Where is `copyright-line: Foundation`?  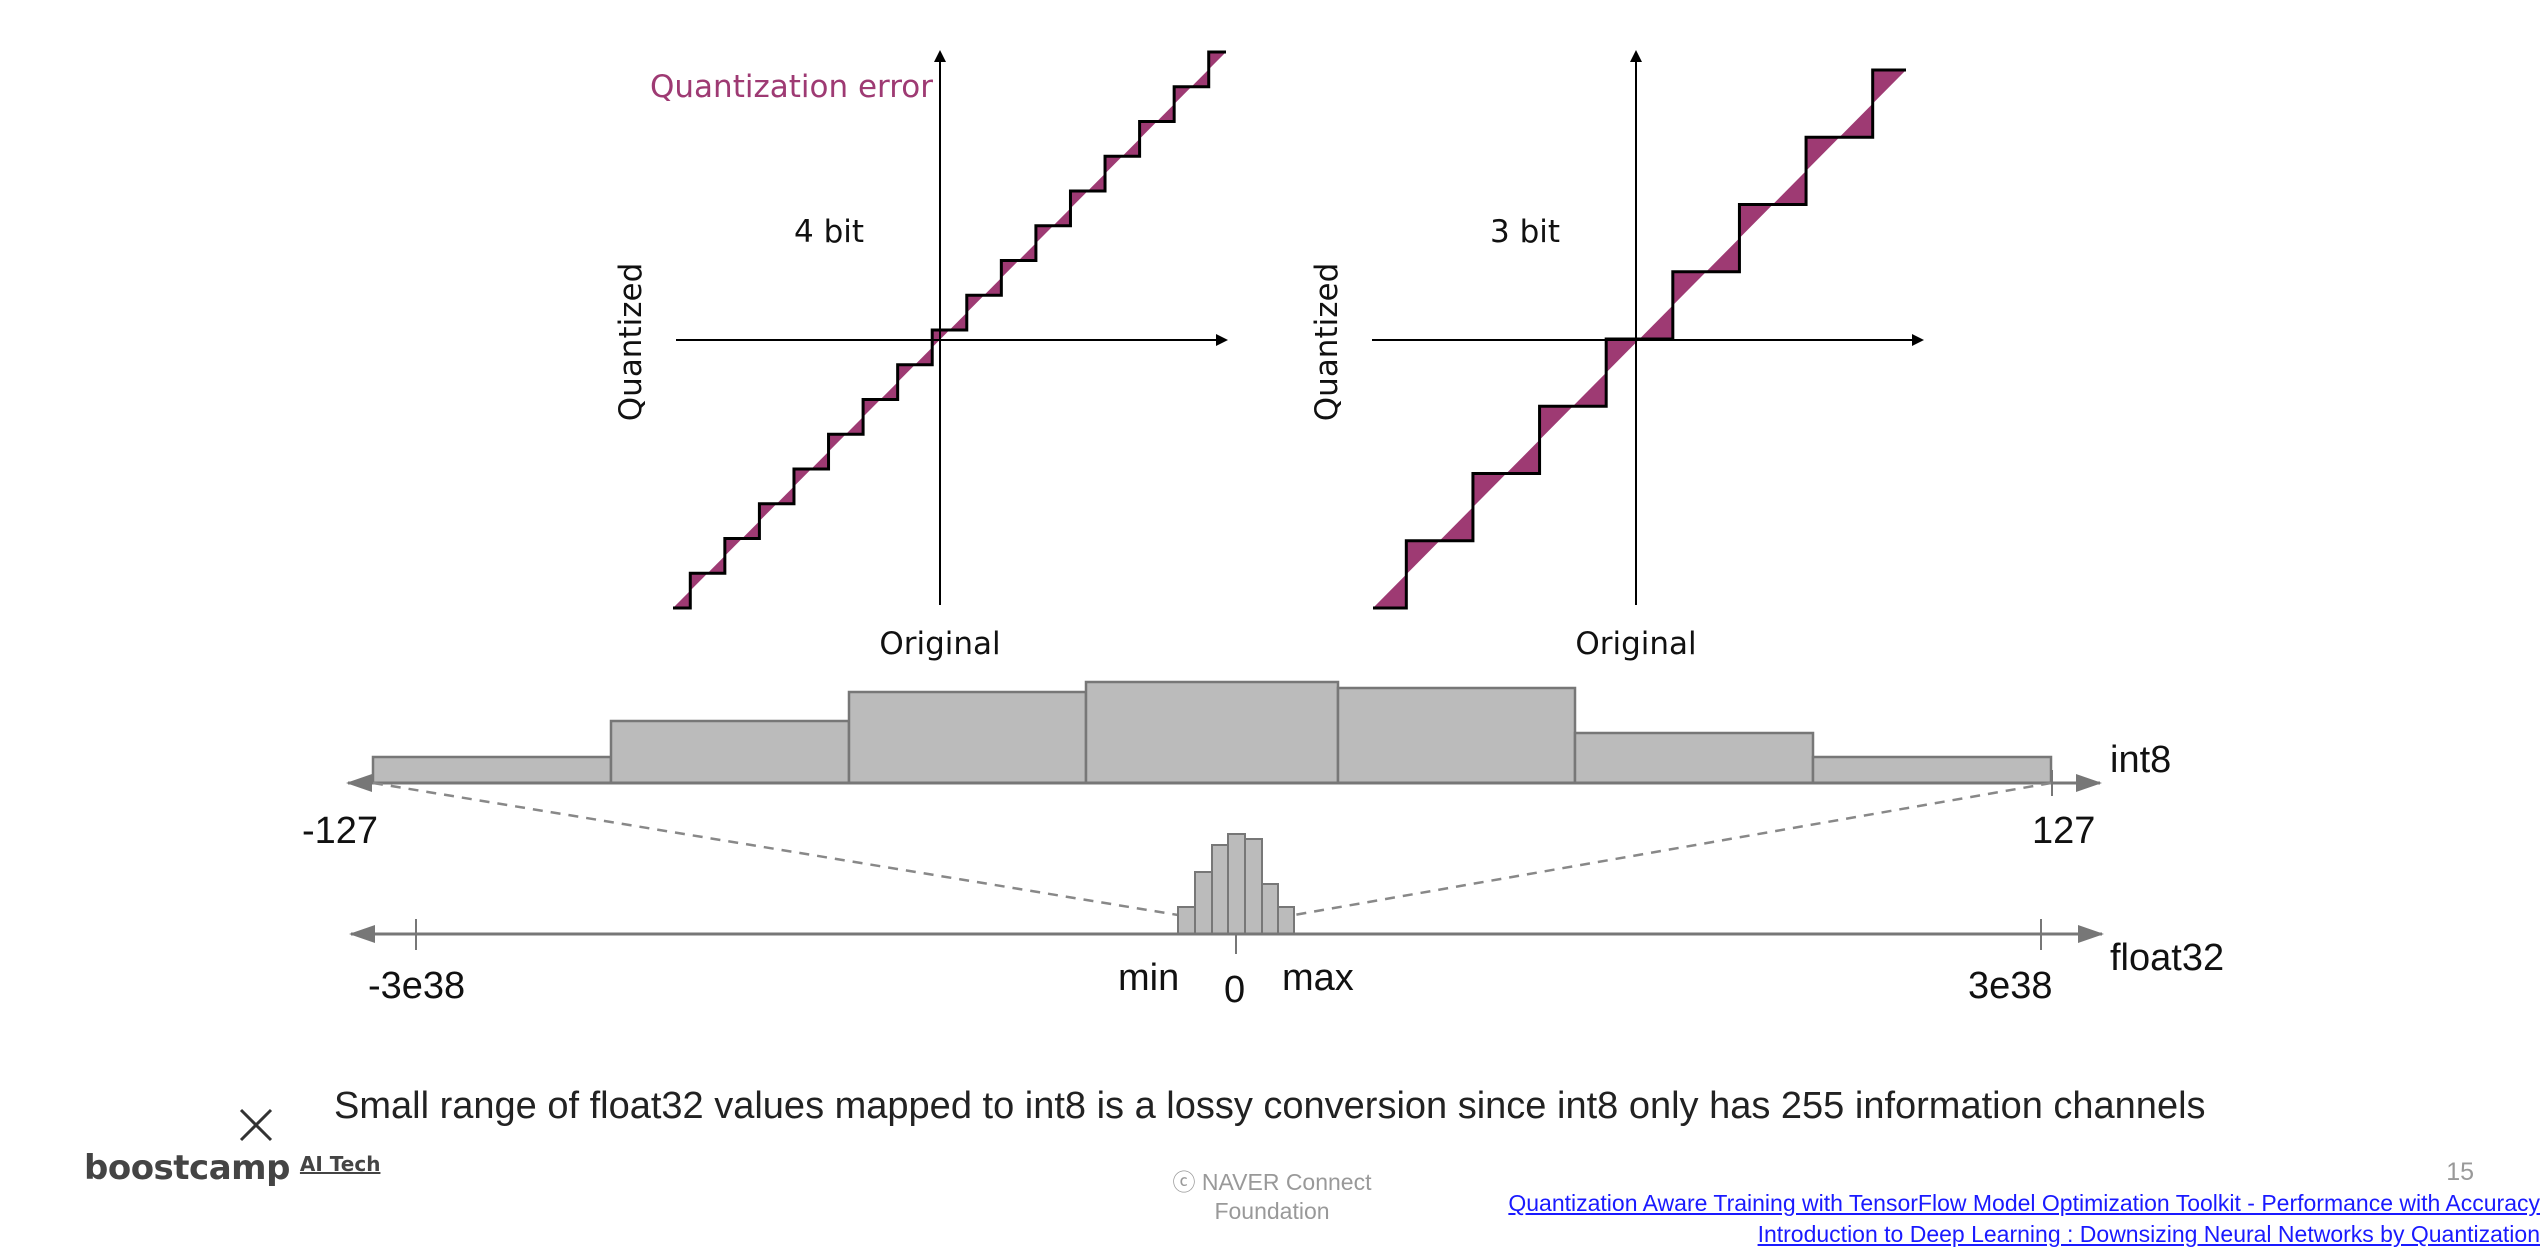
copyright-line: Foundation is located at coordinates (1272, 1211).